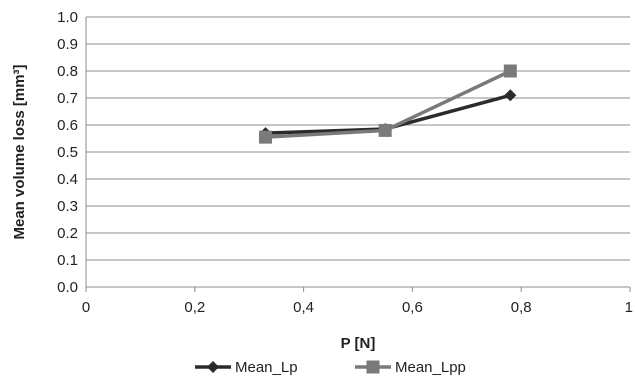  Describe the element at coordinates (67, 44) in the screenshot. I see `y-tick-label: 0.9` at that location.